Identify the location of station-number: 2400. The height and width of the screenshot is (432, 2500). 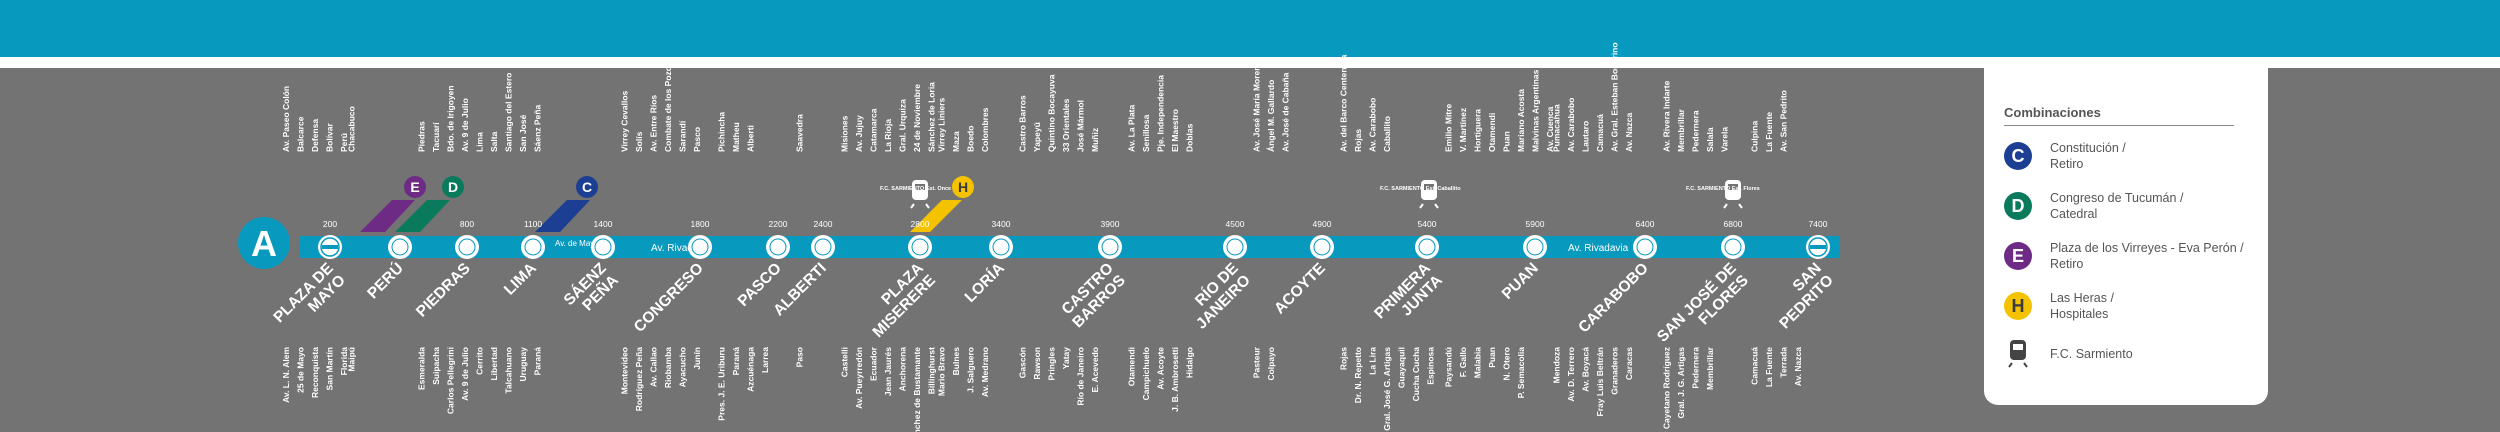
(823, 224).